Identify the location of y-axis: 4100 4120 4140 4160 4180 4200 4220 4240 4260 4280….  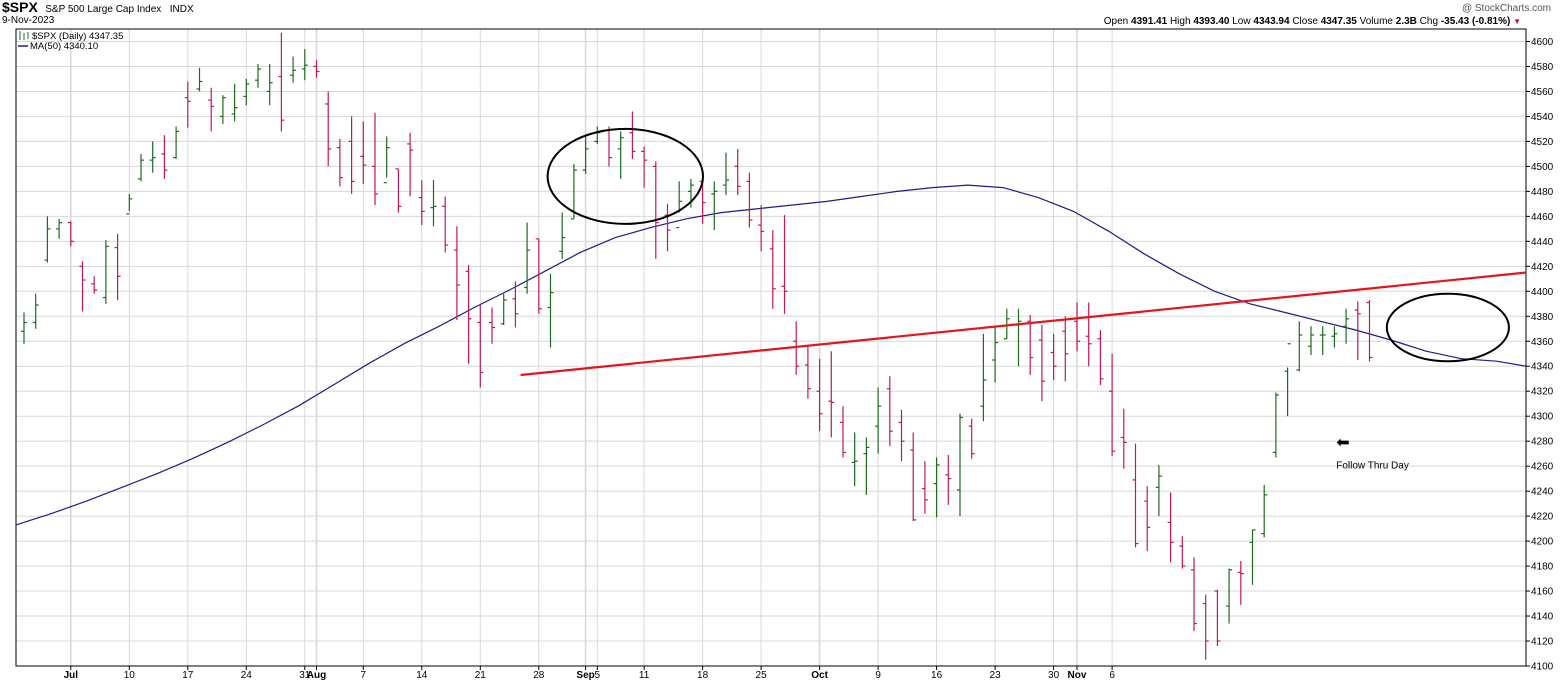
(1540, 355).